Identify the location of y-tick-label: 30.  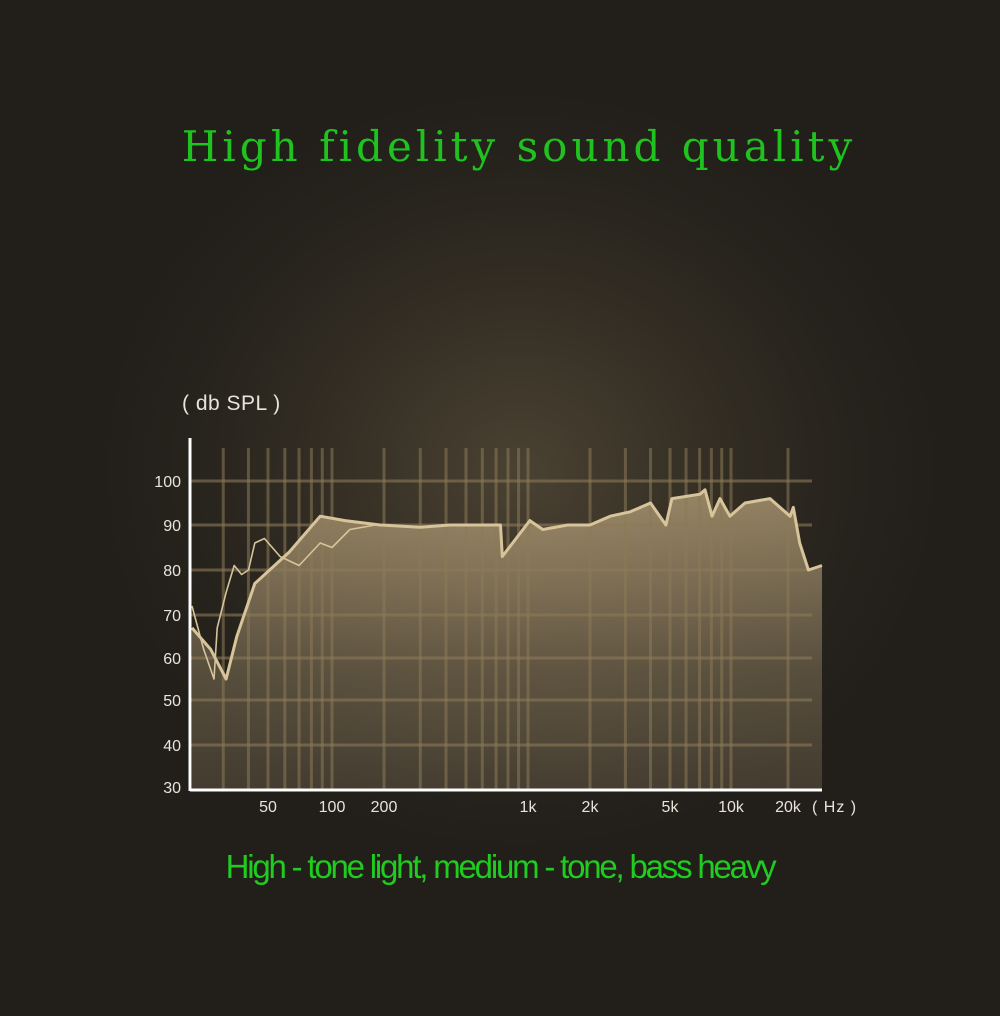
(172, 788).